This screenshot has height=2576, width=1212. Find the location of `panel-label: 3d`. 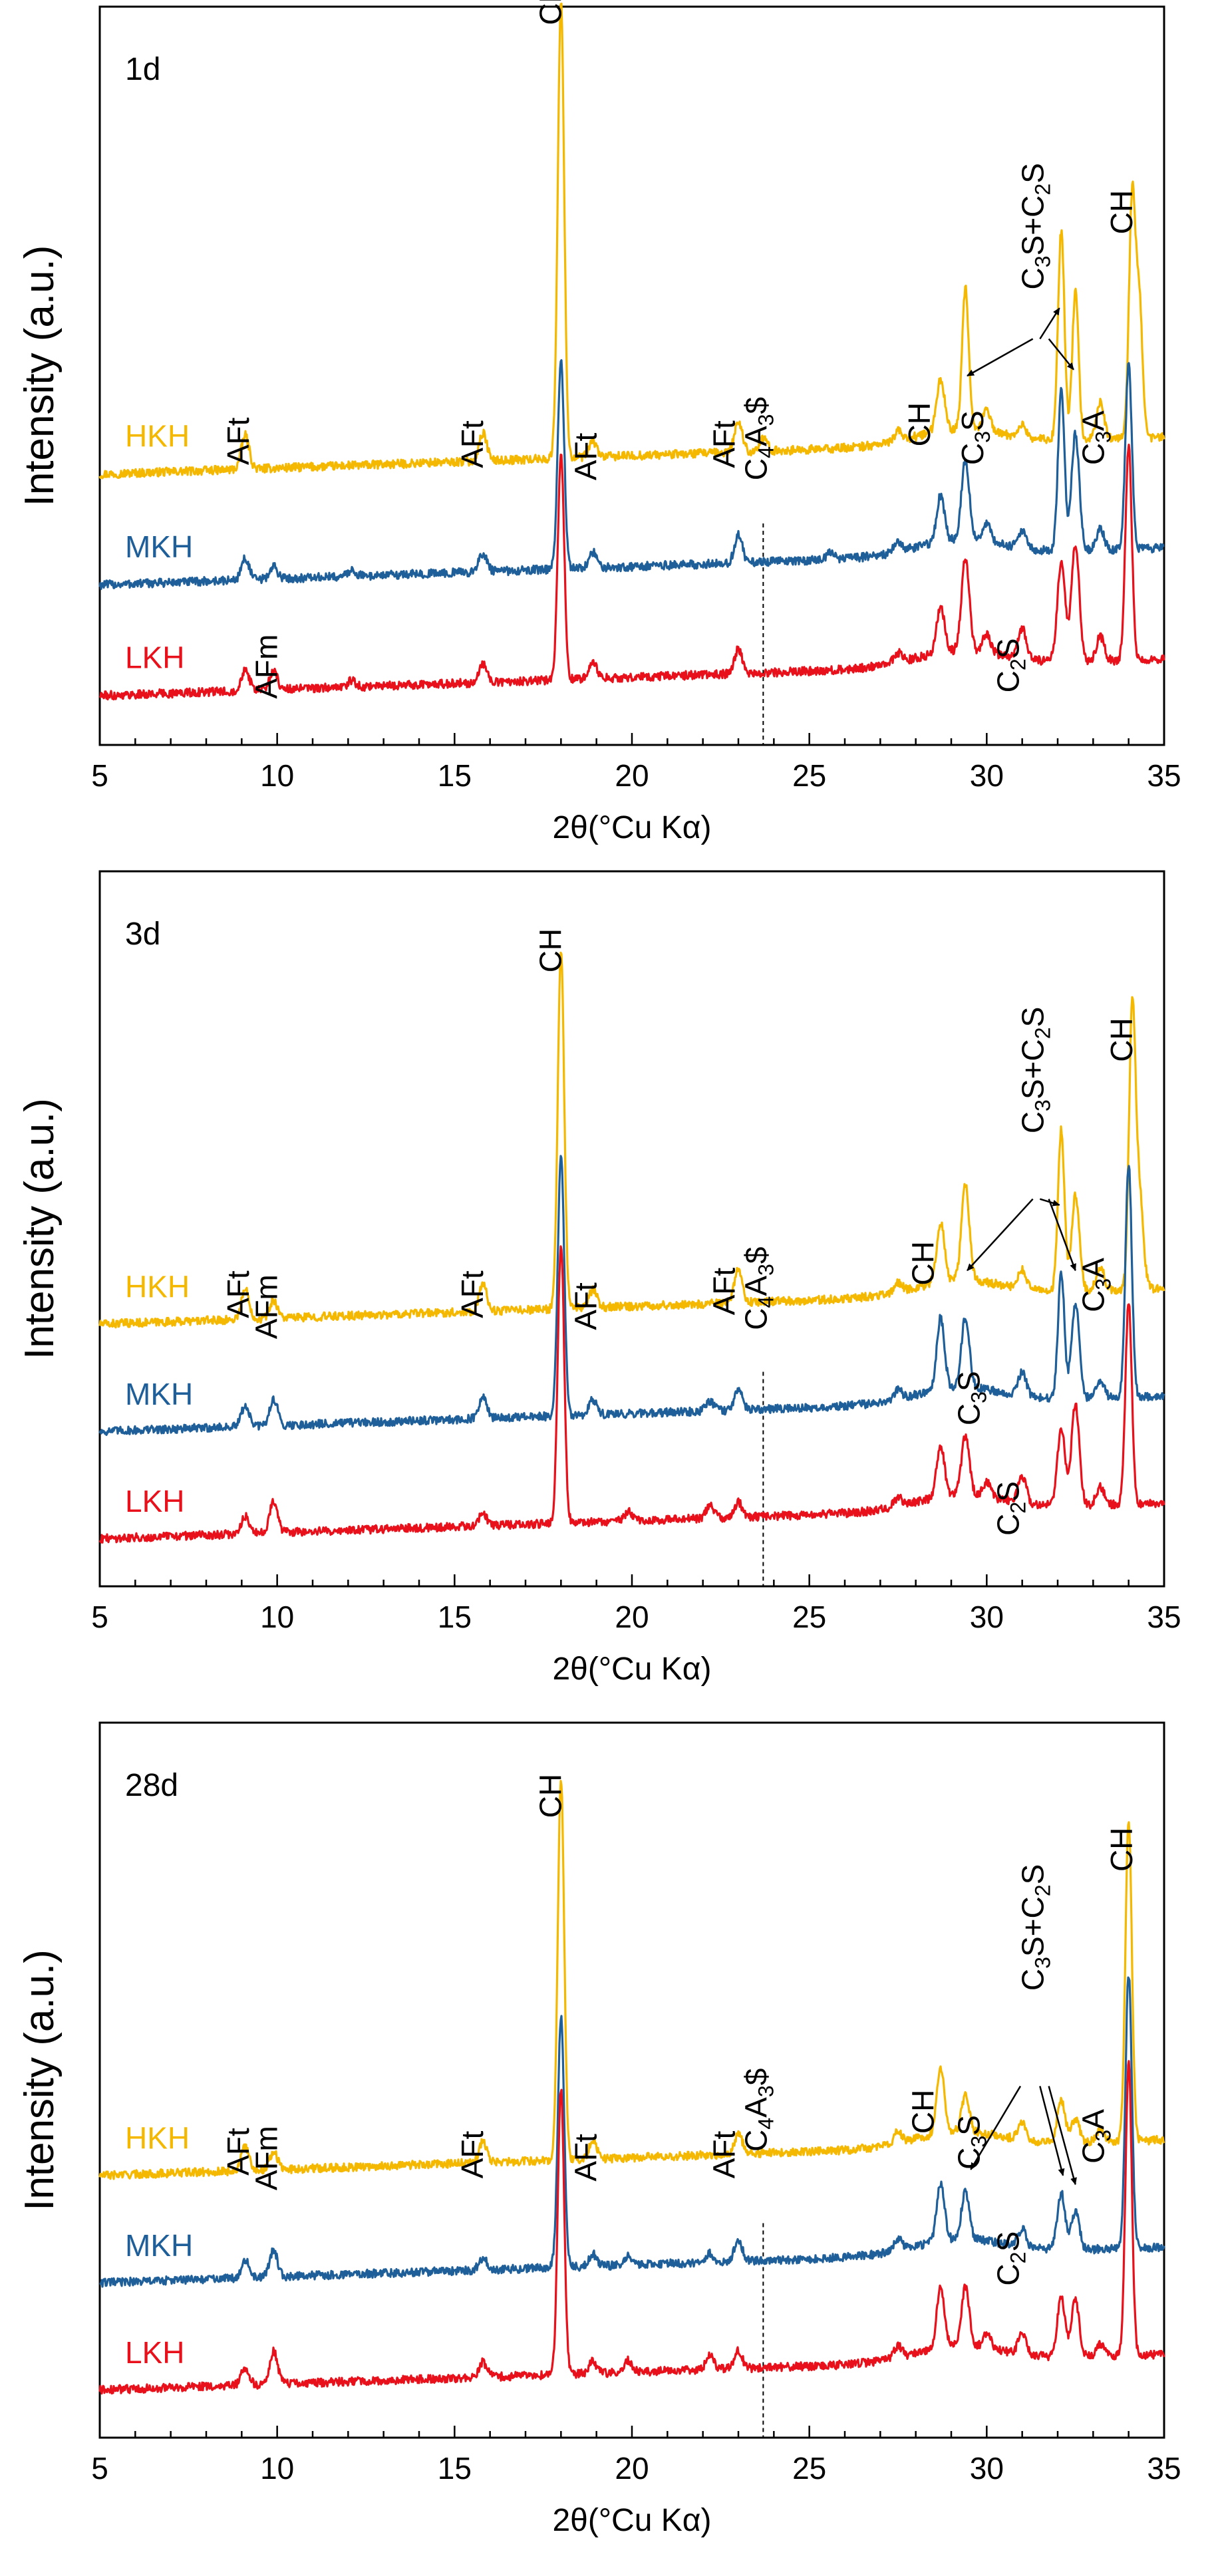

panel-label: 3d is located at coordinates (142, 934).